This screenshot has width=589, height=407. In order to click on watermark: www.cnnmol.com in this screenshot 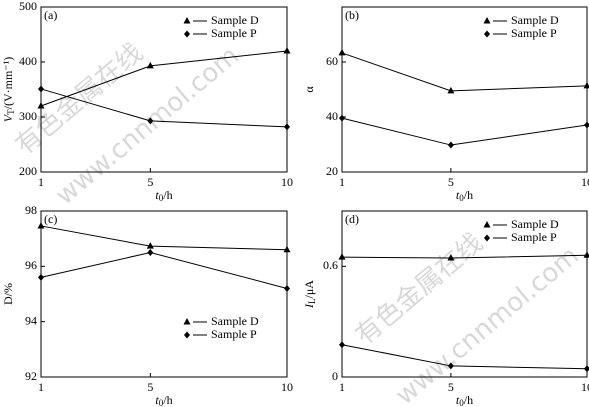, I will do `click(487, 324)`.